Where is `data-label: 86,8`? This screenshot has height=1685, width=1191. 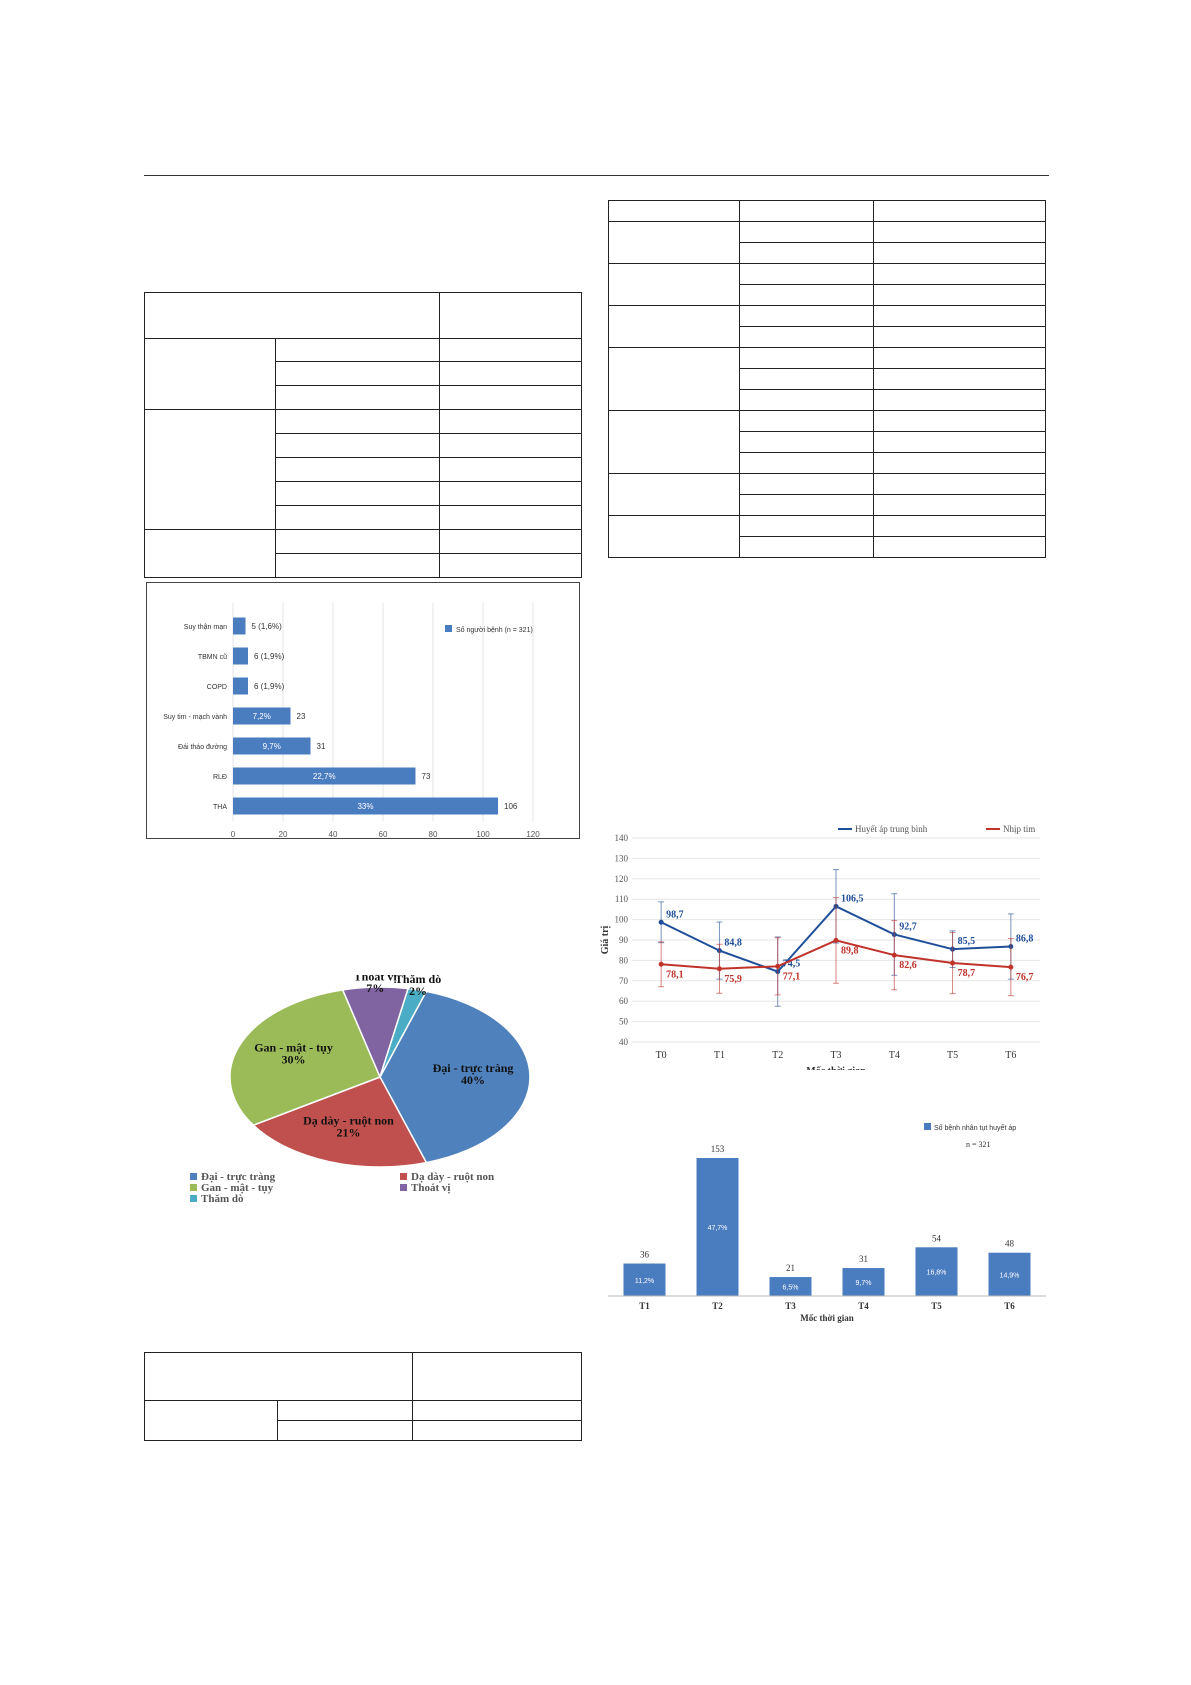
data-label: 86,8 is located at coordinates (1025, 939).